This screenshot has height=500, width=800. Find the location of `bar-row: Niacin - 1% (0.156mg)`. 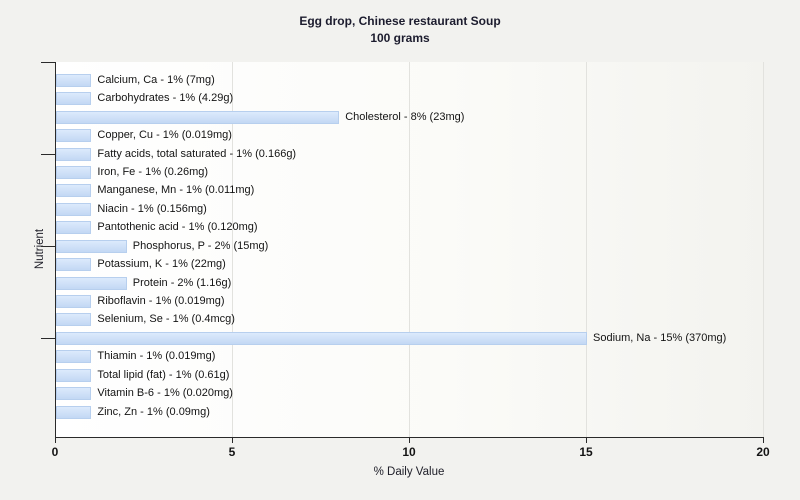

bar-row: Niacin - 1% (0.156mg) is located at coordinates (410, 209).